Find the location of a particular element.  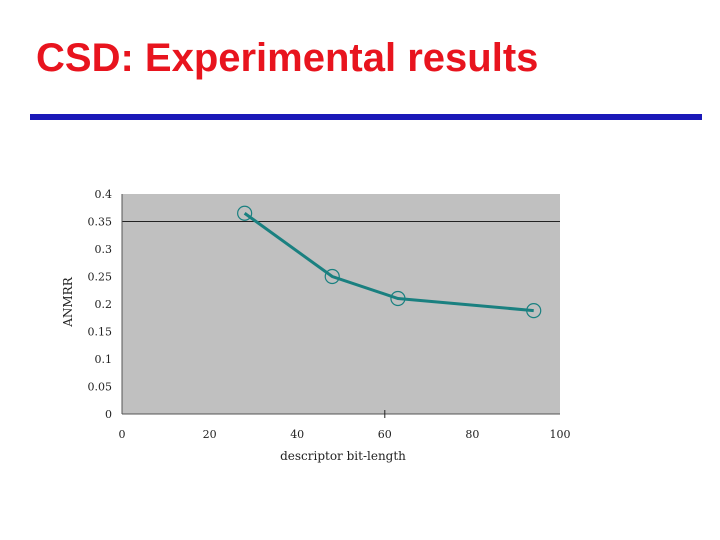

y-tick-label: 0.3 is located at coordinates (104, 249).